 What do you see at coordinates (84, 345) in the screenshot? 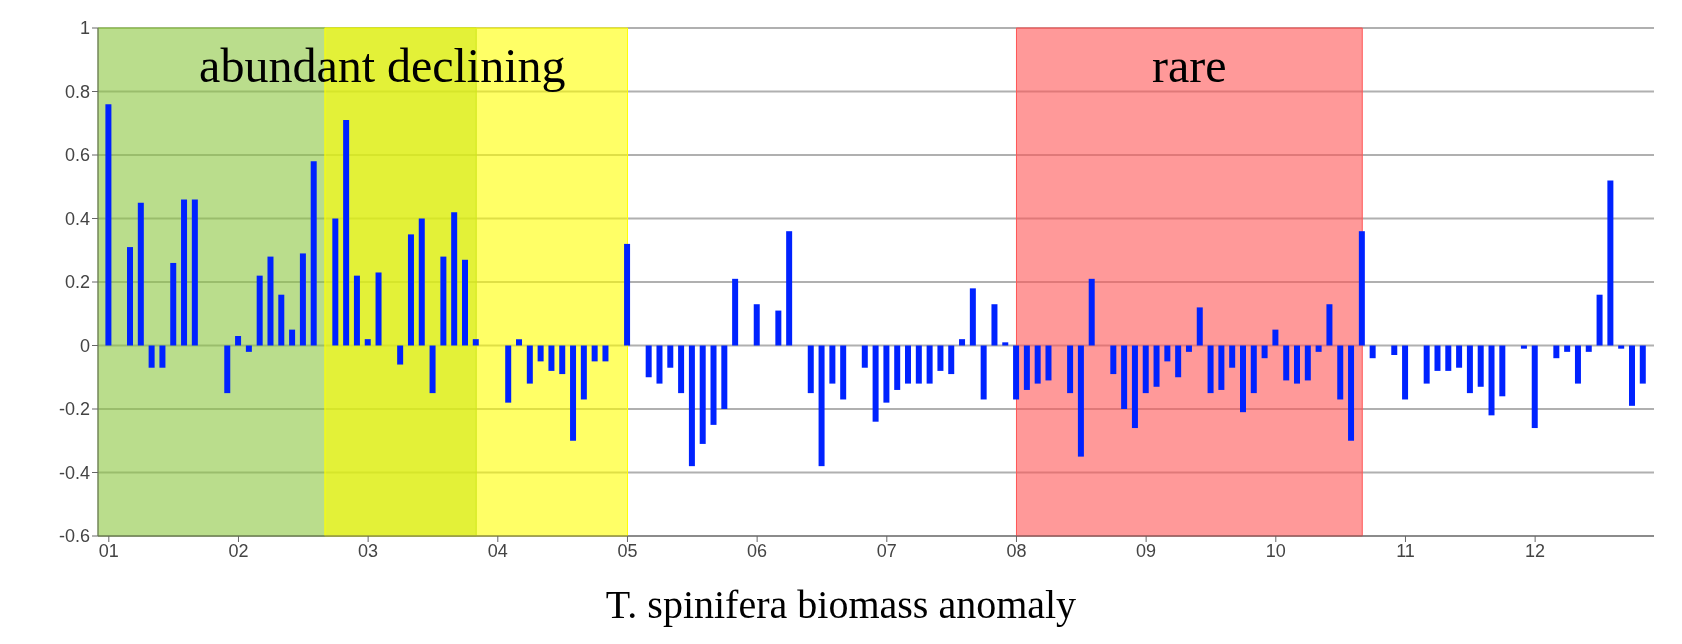
I see `y-tick-label: 0` at bounding box center [84, 345].